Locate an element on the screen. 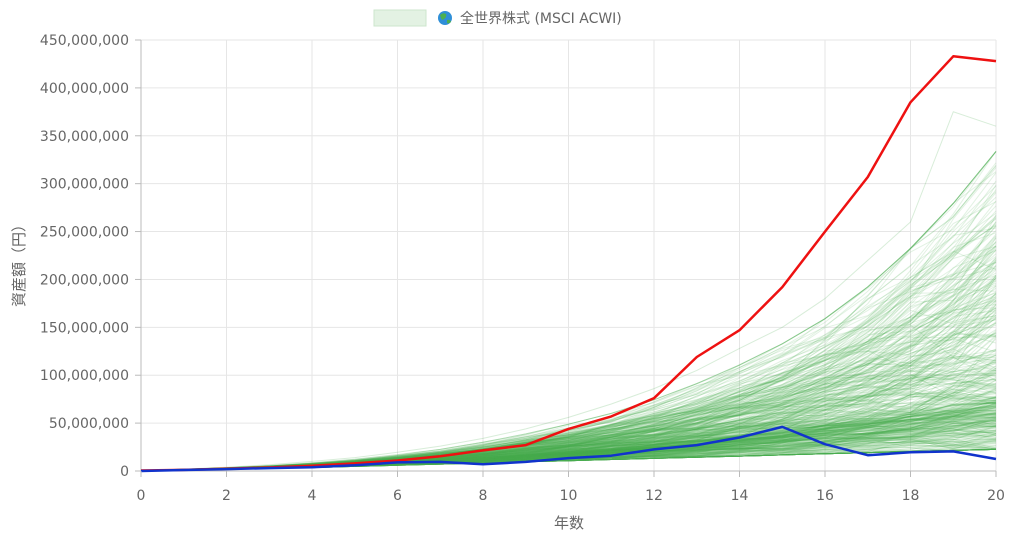 Image resolution: width=1010 pixels, height=534 pixels. x-tick-label: 14 is located at coordinates (740, 496).